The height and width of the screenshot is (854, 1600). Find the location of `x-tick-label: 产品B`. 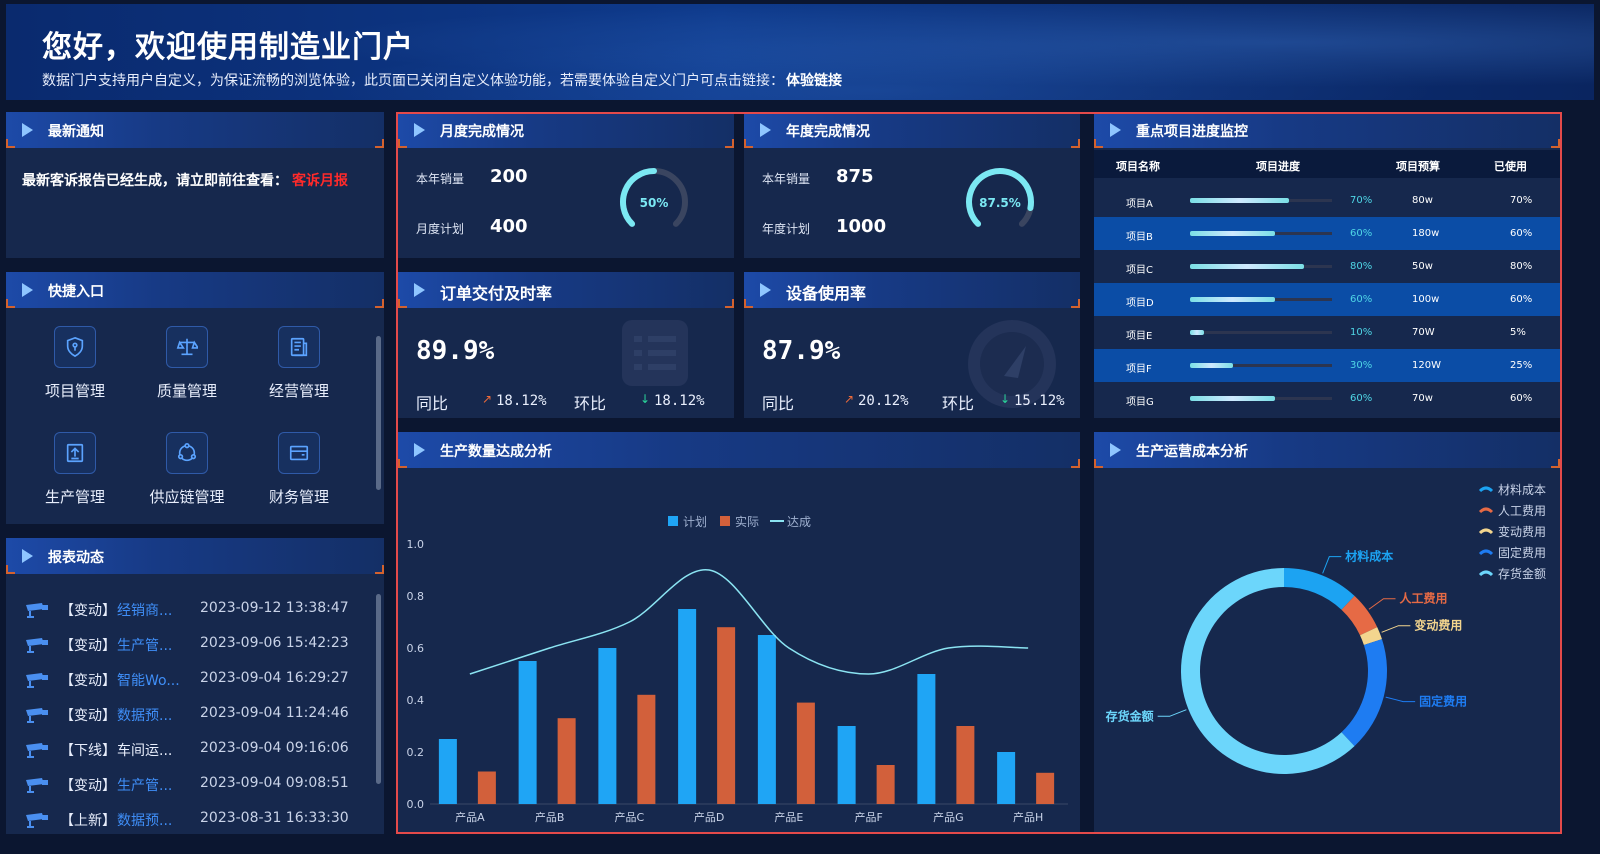

x-tick-label: 产品B is located at coordinates (550, 817).